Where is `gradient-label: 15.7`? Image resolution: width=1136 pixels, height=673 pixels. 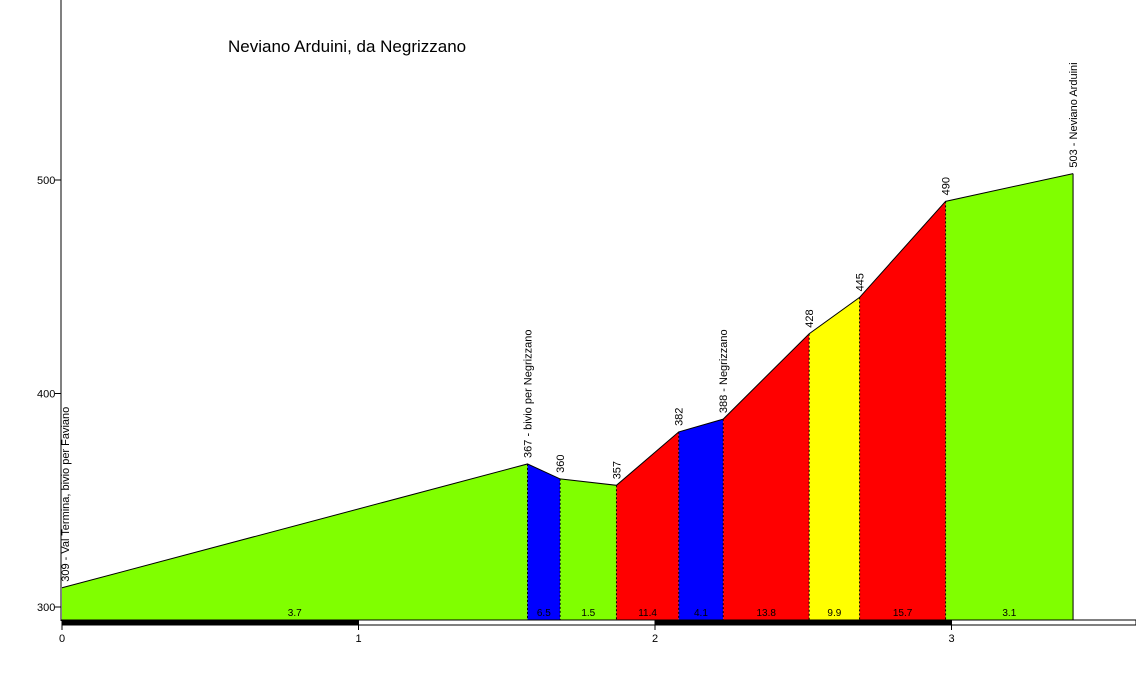
gradient-label: 15.7 is located at coordinates (903, 613).